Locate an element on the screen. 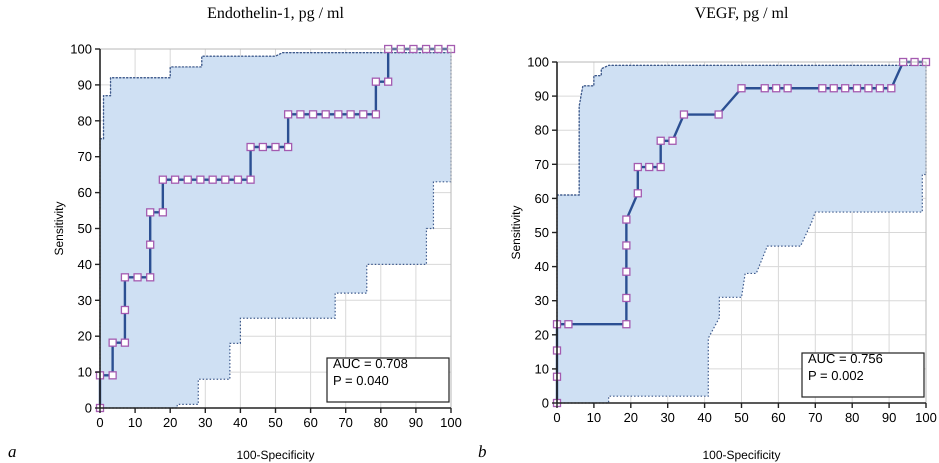 The height and width of the screenshot is (463, 939). annotation: P = 0.040 is located at coordinates (361, 380).